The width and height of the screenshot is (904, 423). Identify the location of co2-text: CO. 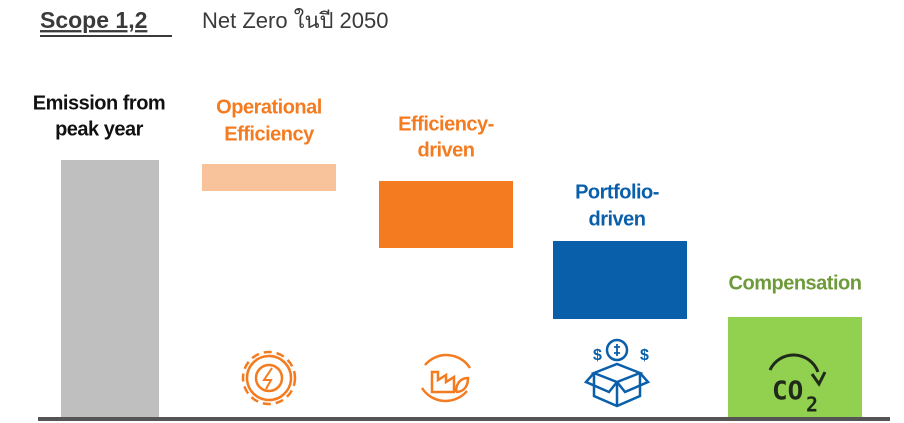
(787, 392).